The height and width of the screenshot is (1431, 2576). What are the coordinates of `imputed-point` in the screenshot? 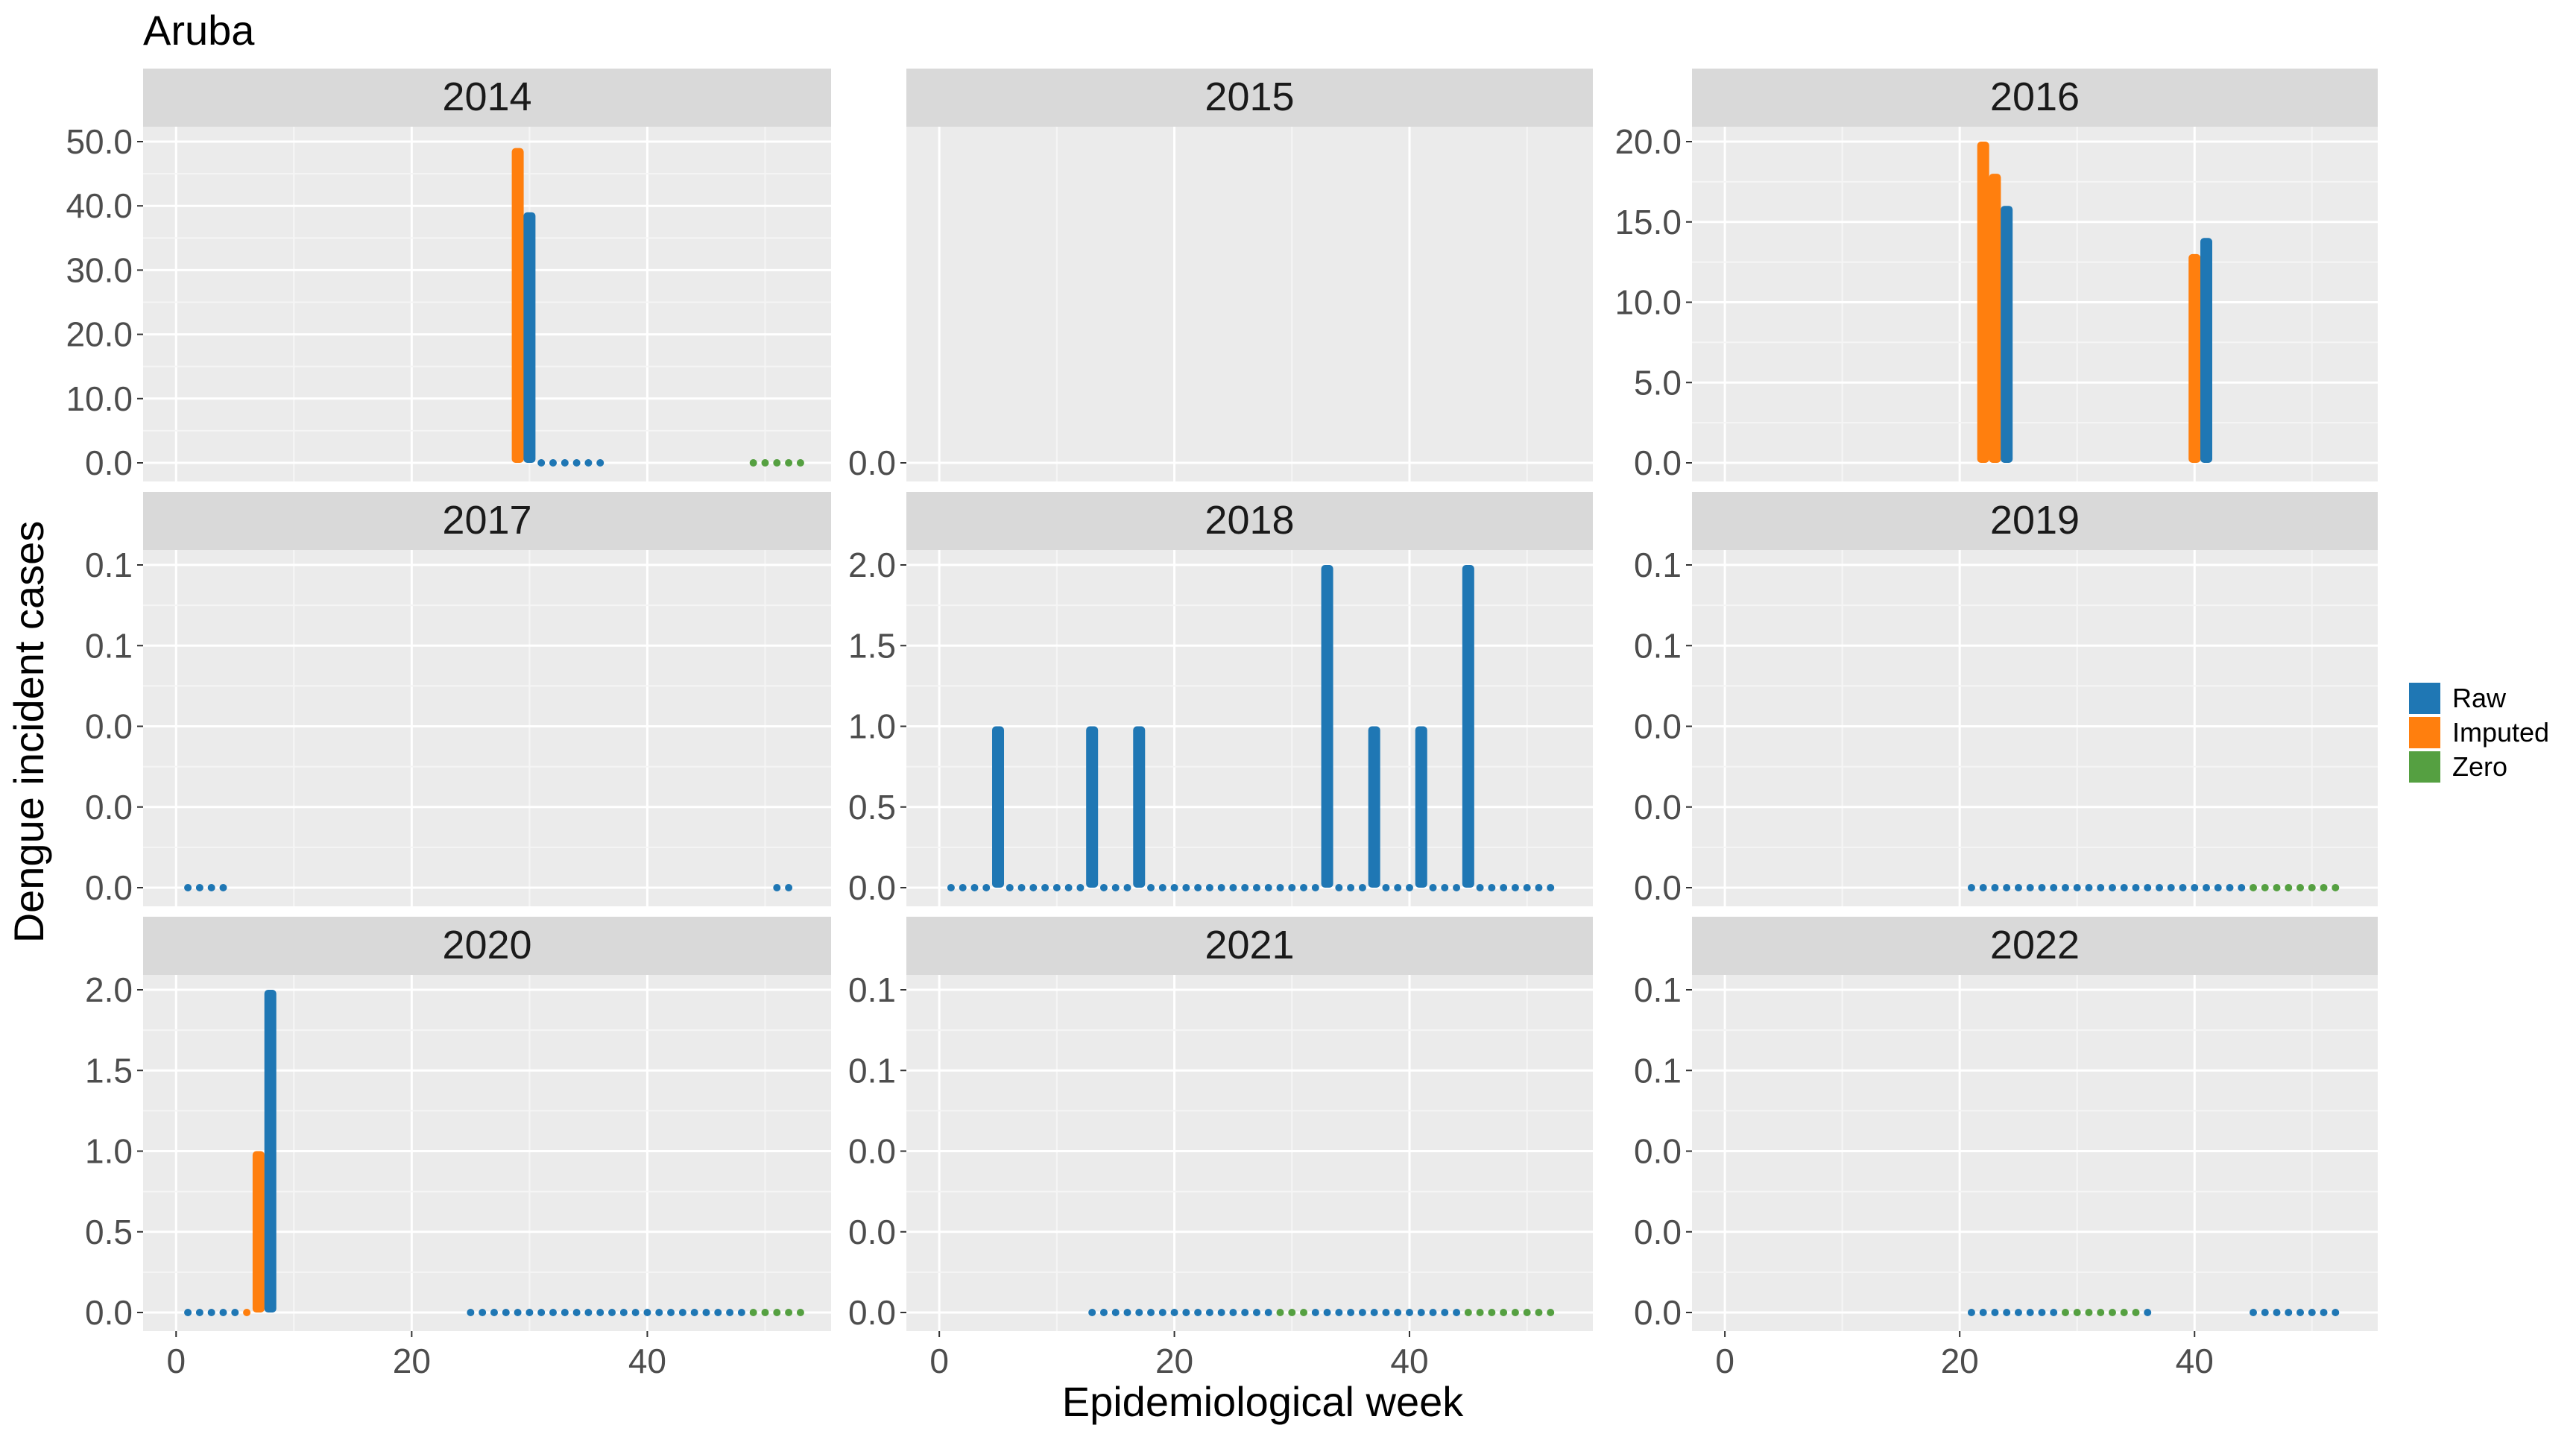 It's located at (247, 1313).